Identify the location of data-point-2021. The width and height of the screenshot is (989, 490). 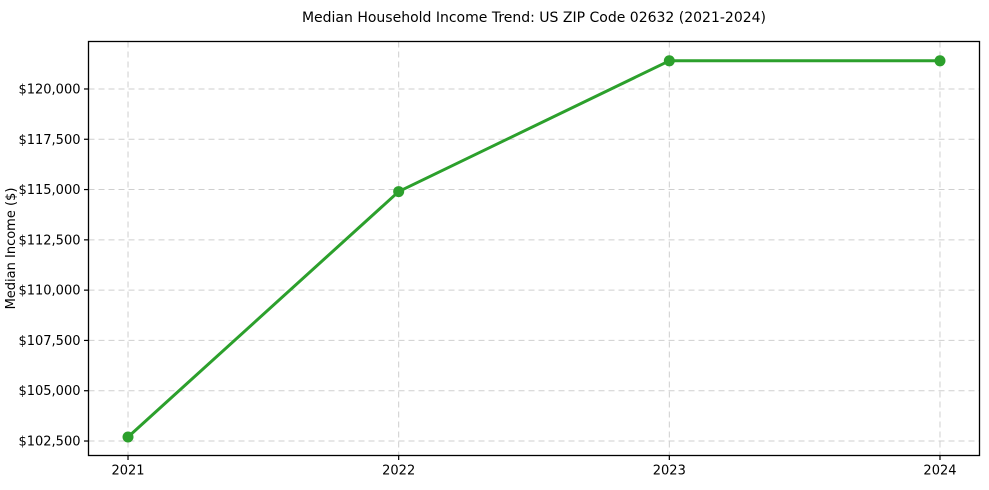
(128, 437).